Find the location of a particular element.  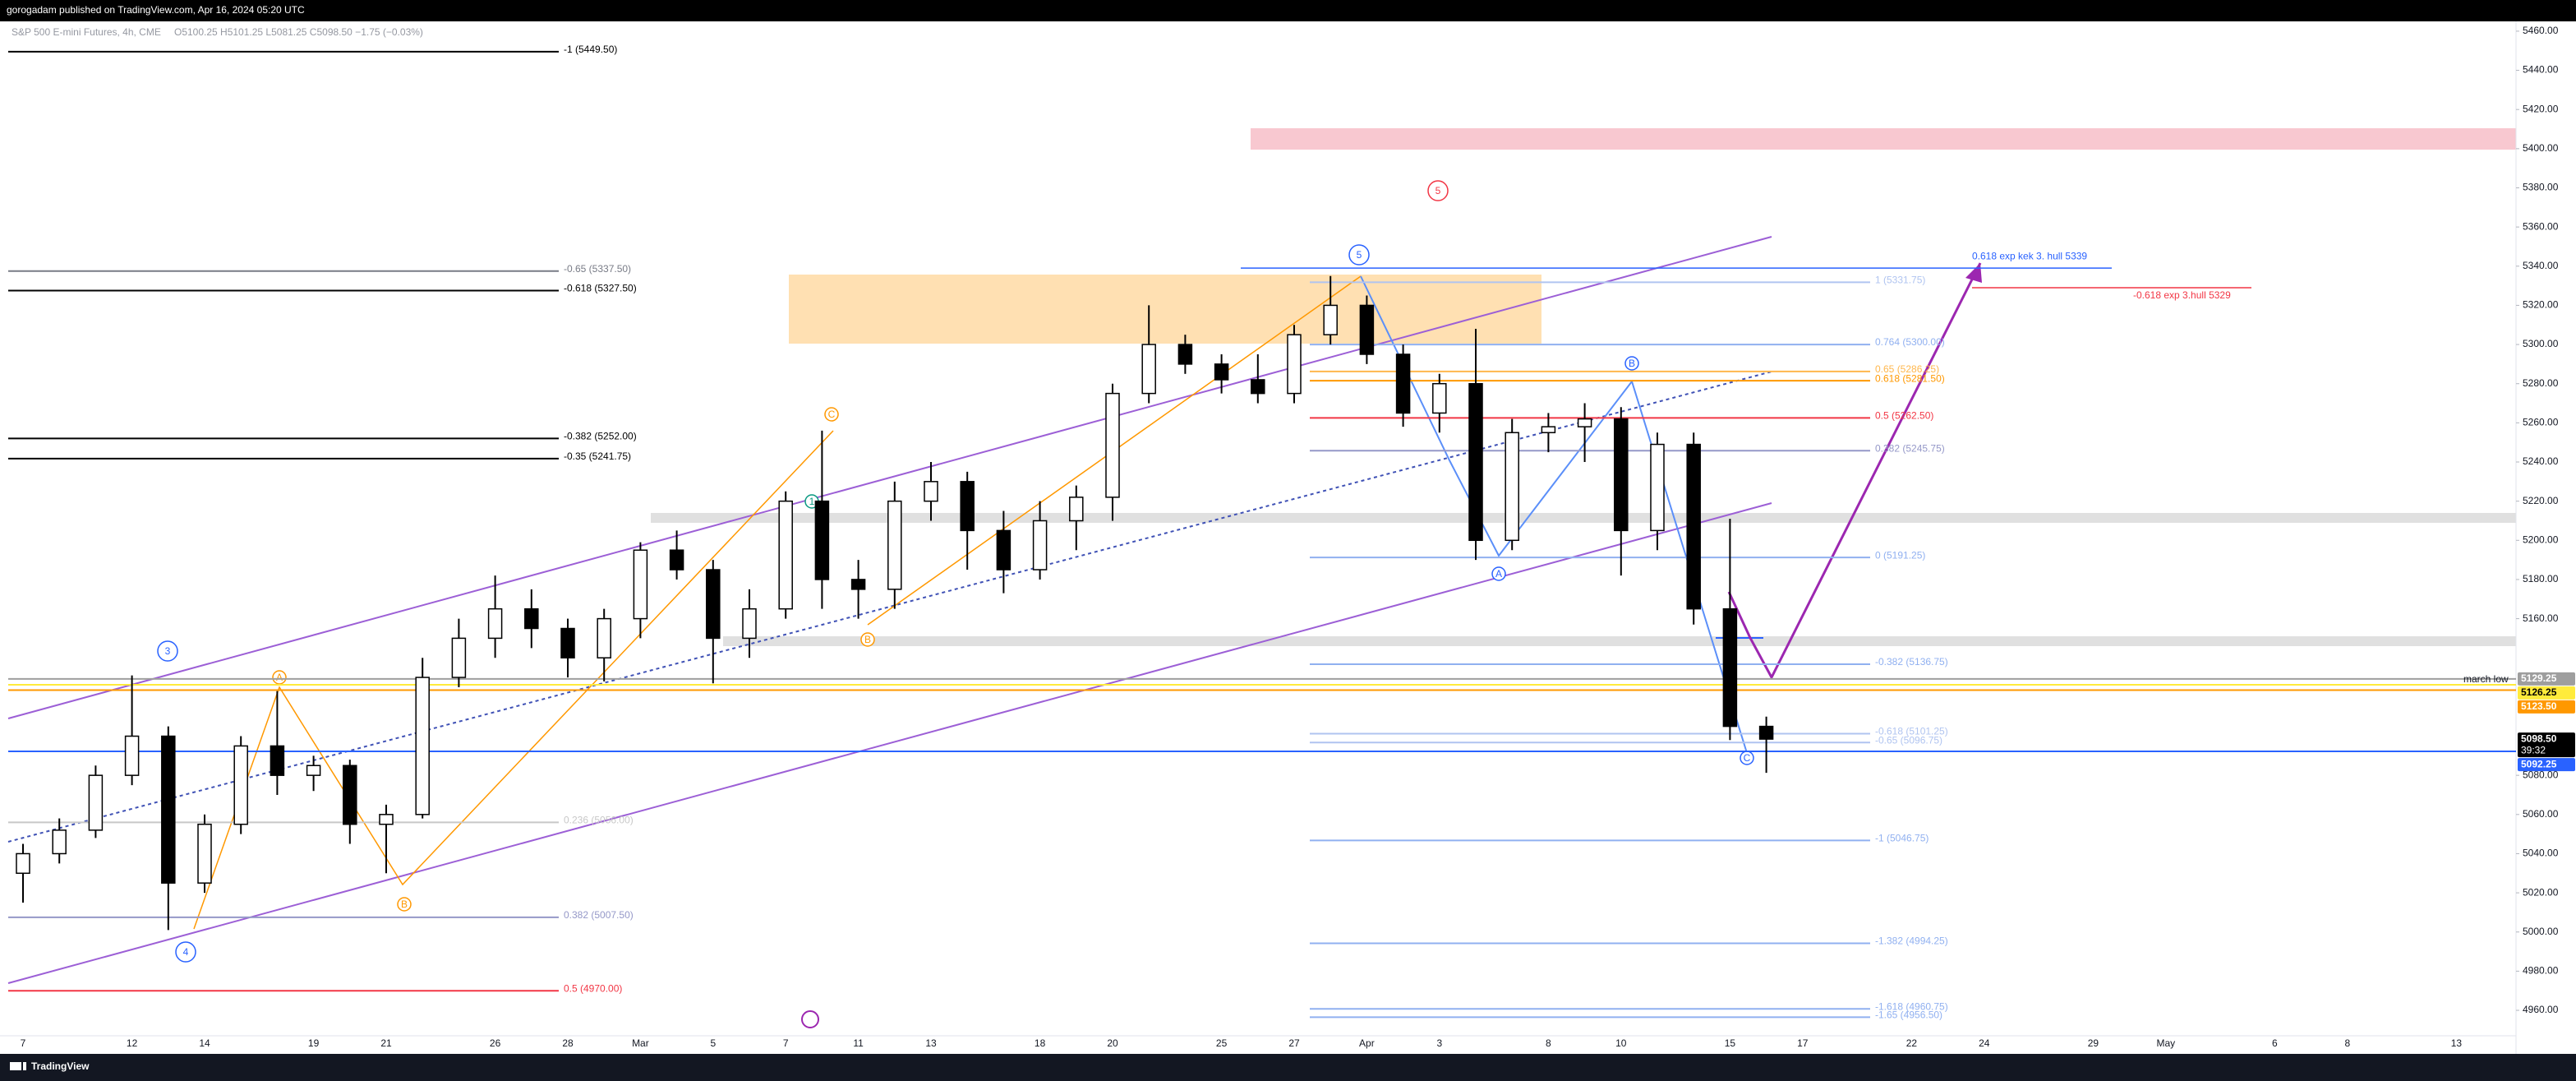

fib-label: -0.382 (5136.75) is located at coordinates (1911, 662).